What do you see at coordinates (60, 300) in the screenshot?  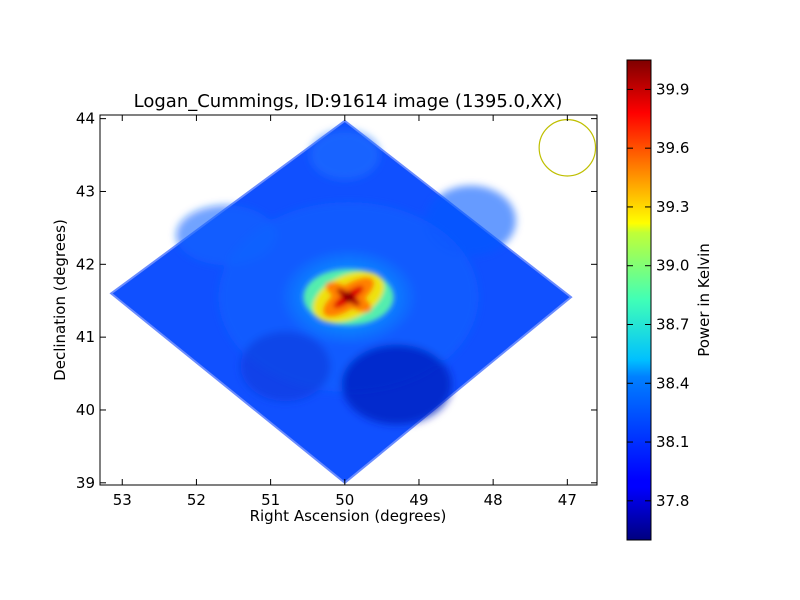 I see `y-axis-label: Declination (degrees)` at bounding box center [60, 300].